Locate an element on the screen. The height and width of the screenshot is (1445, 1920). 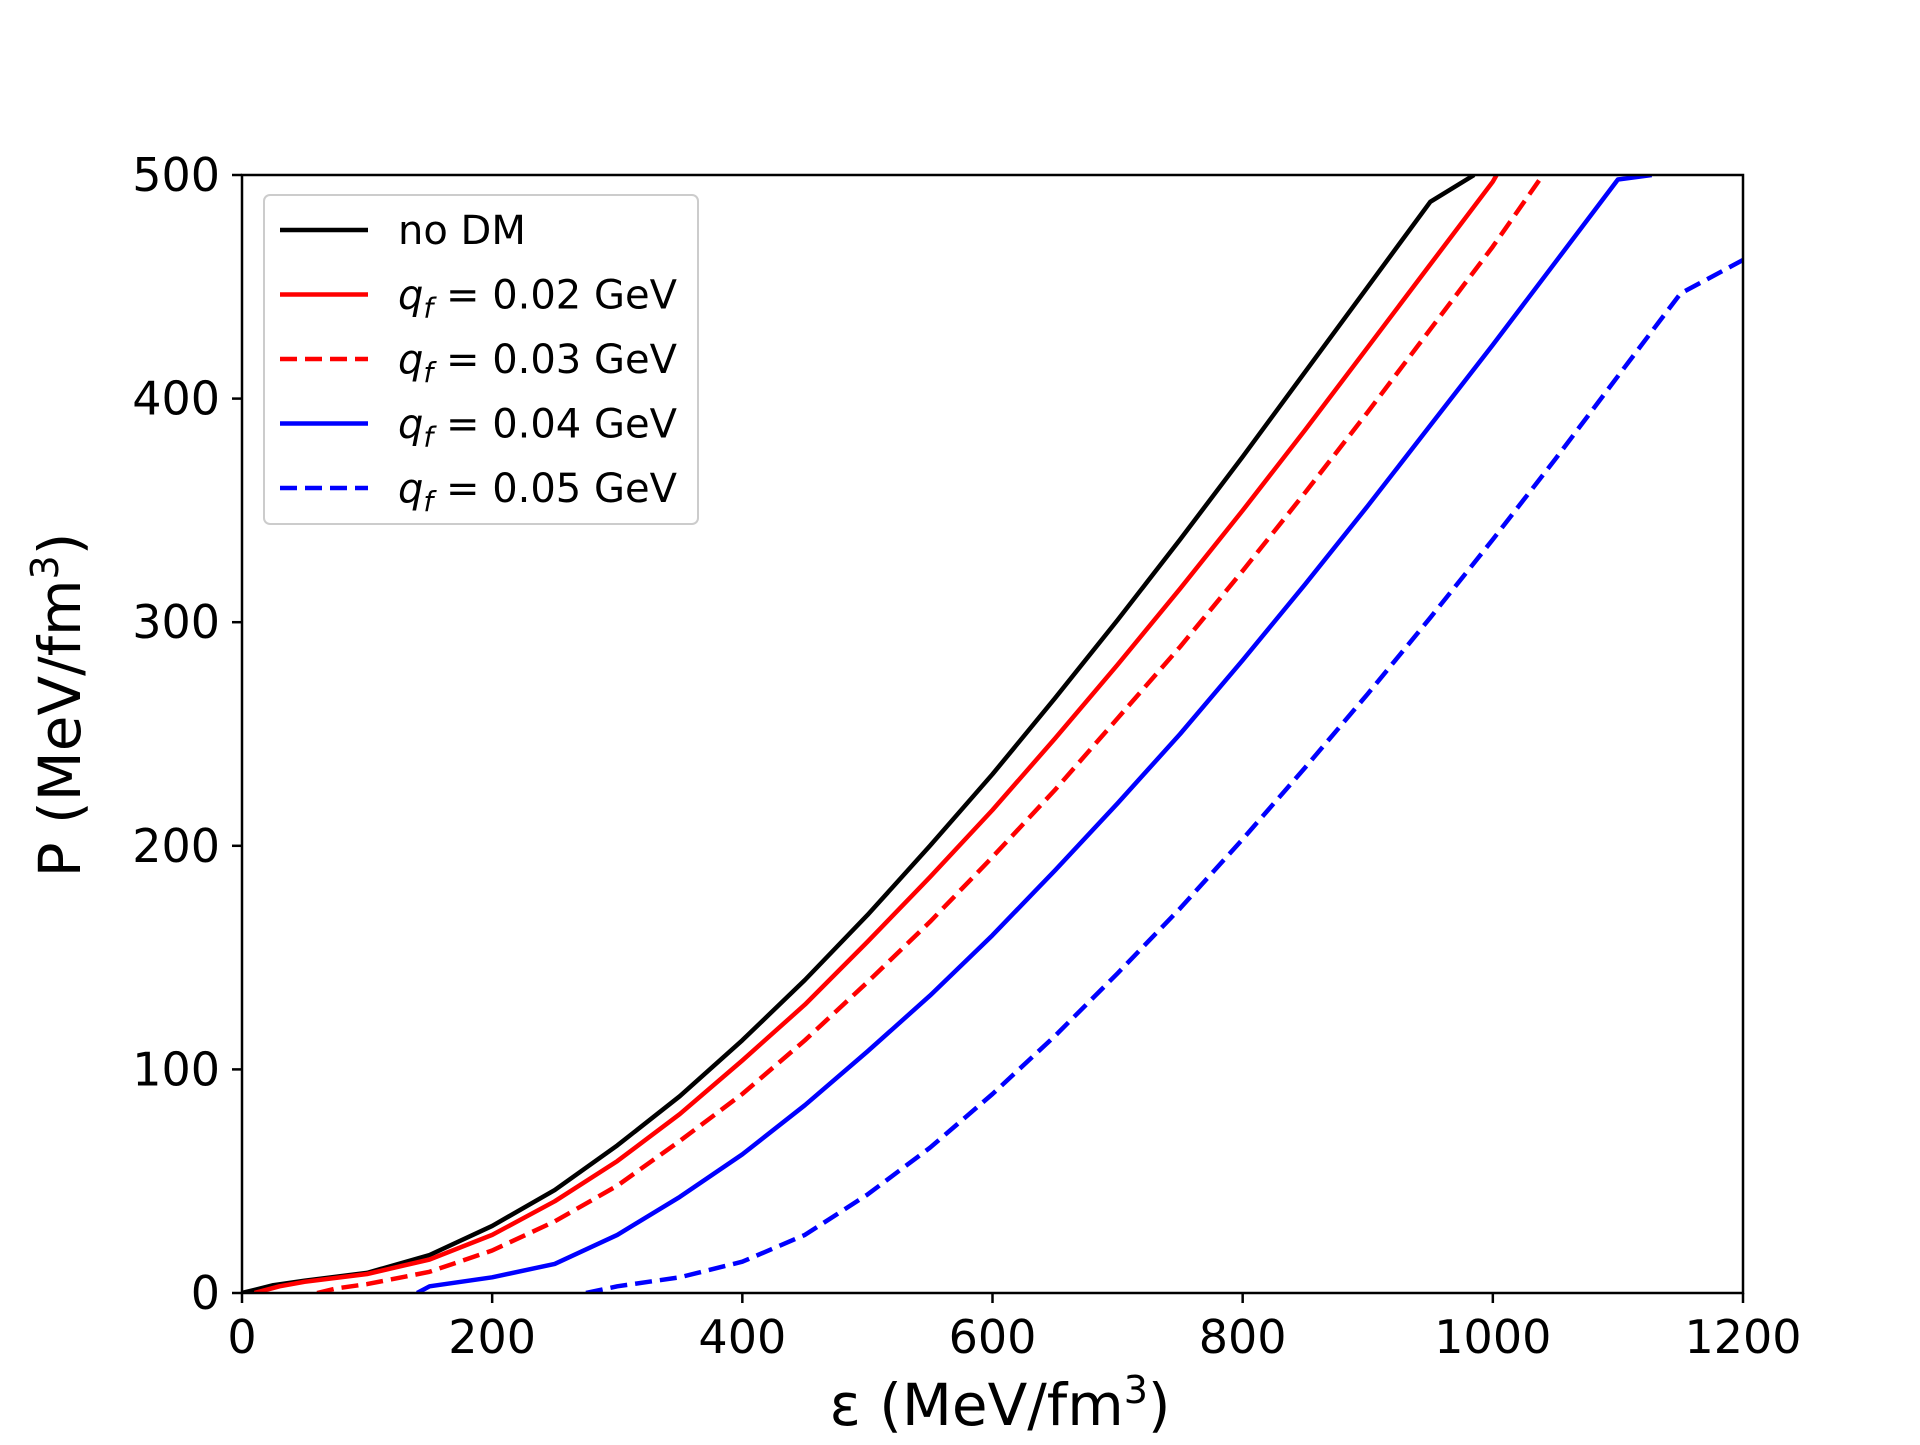
x-axis-label-sup: 3 is located at coordinates (1136, 1390).